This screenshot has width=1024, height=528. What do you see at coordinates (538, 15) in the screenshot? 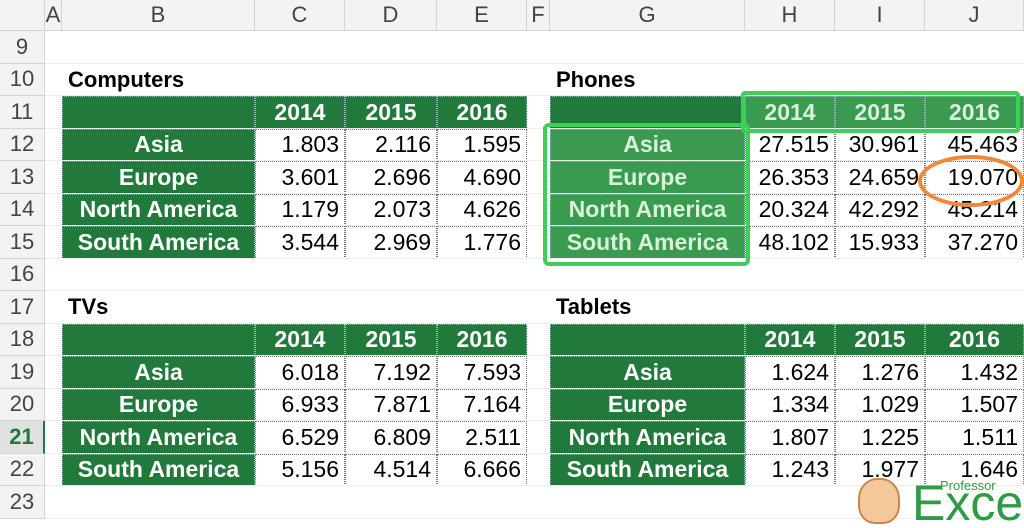
I see `column-header: F` at bounding box center [538, 15].